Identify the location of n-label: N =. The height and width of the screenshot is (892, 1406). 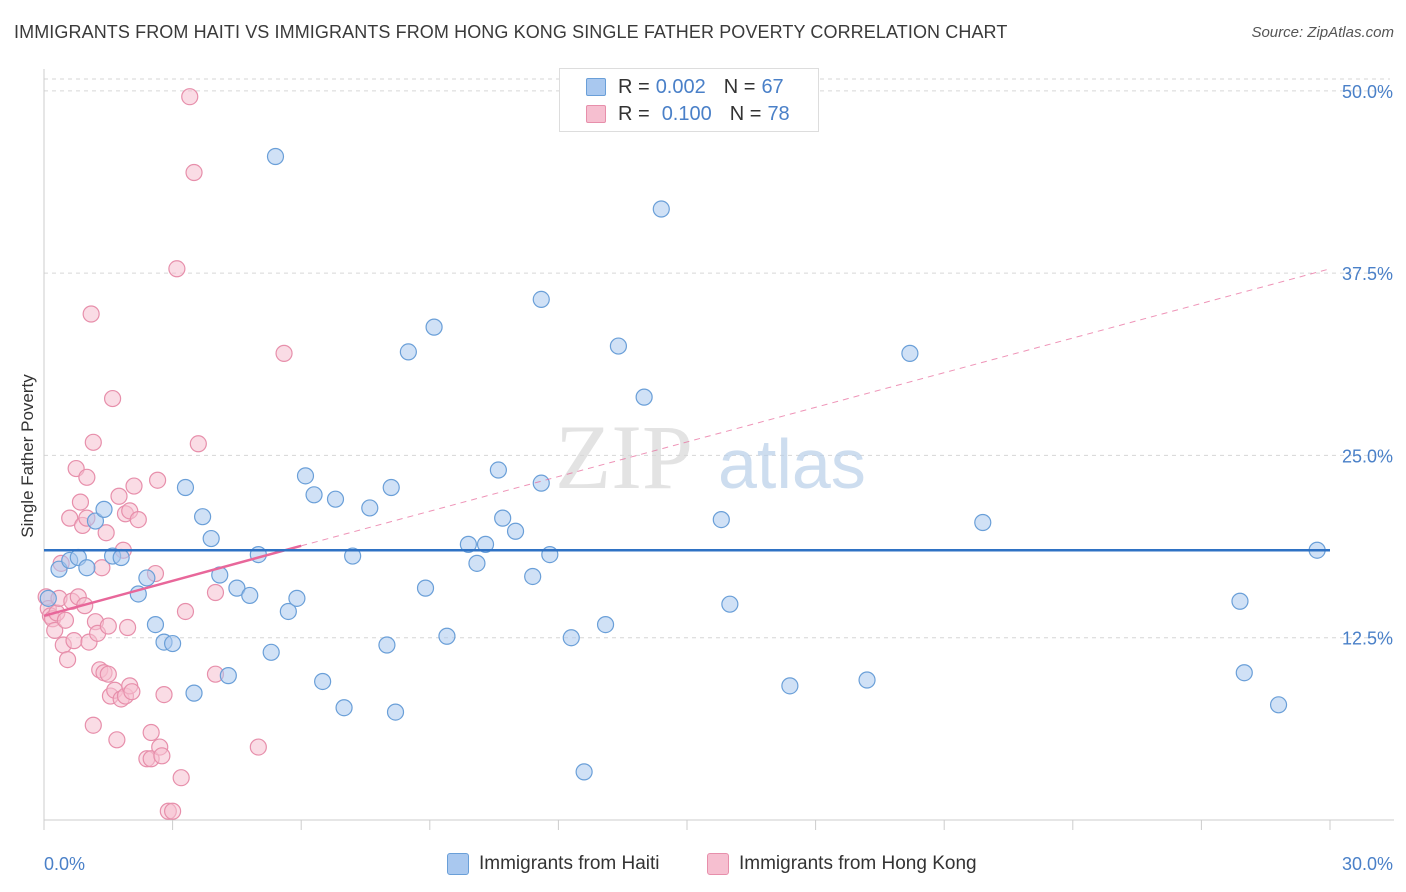
(739, 86).